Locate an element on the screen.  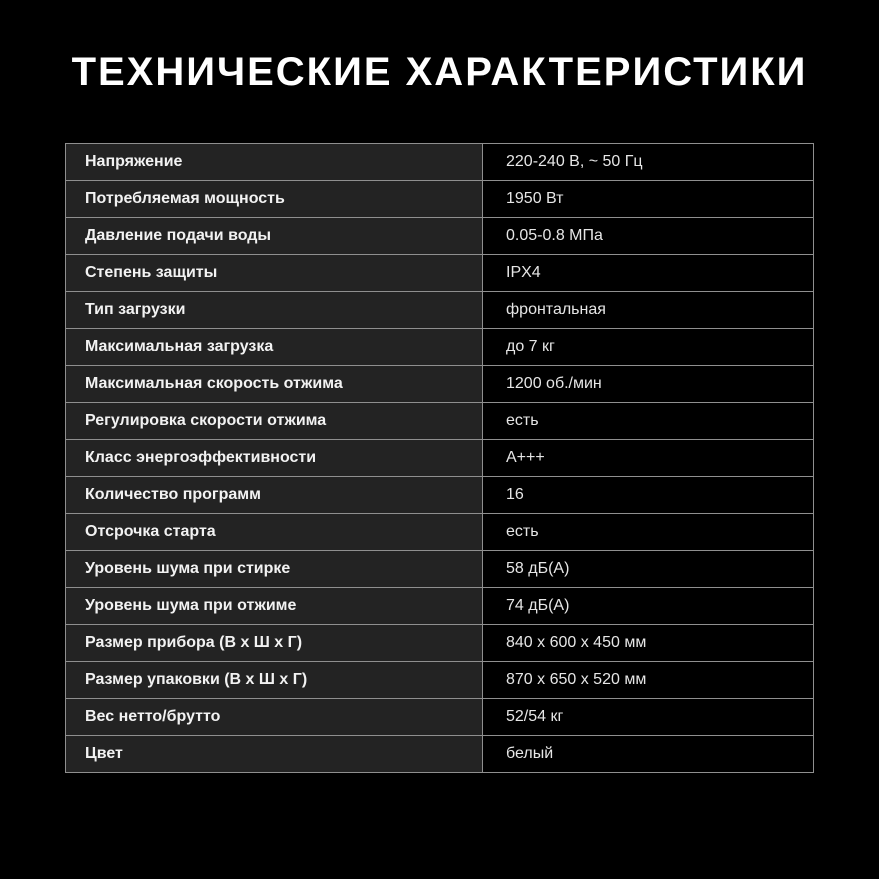
spec-label: Вес нетто/брутто is located at coordinates (274, 717).